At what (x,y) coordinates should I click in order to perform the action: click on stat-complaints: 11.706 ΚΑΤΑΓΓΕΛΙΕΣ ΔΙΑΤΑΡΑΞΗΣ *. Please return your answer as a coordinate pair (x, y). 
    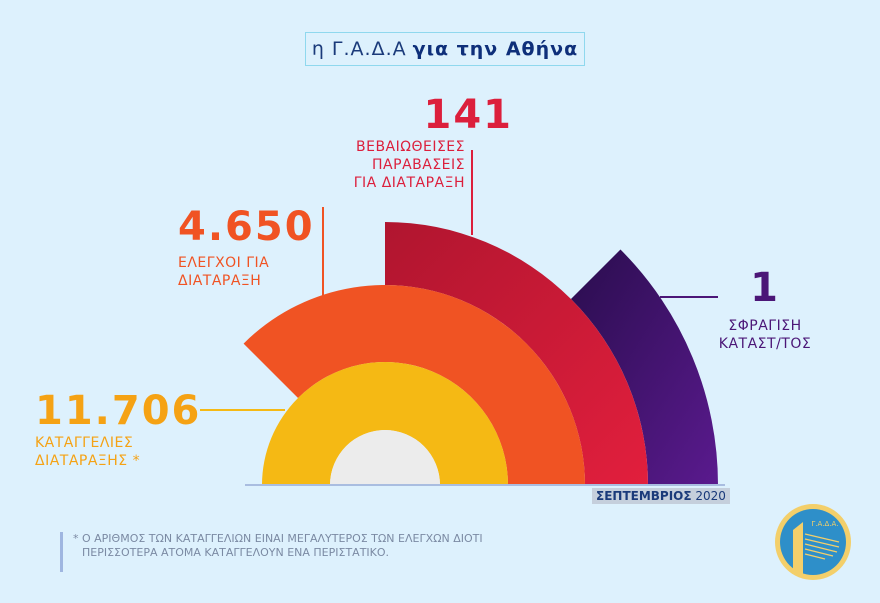
    Looking at the image, I should click on (118, 429).